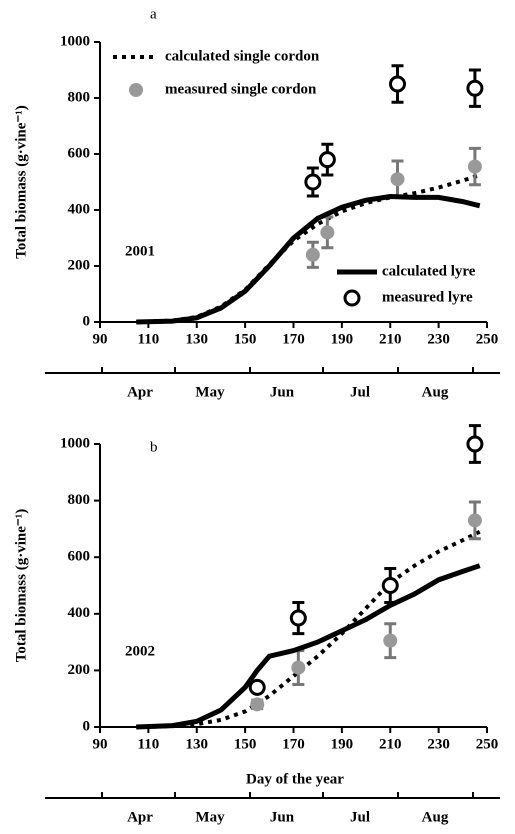 This screenshot has height=834, width=515. I want to click on legend-label: calculated single cordon, so click(242, 56).